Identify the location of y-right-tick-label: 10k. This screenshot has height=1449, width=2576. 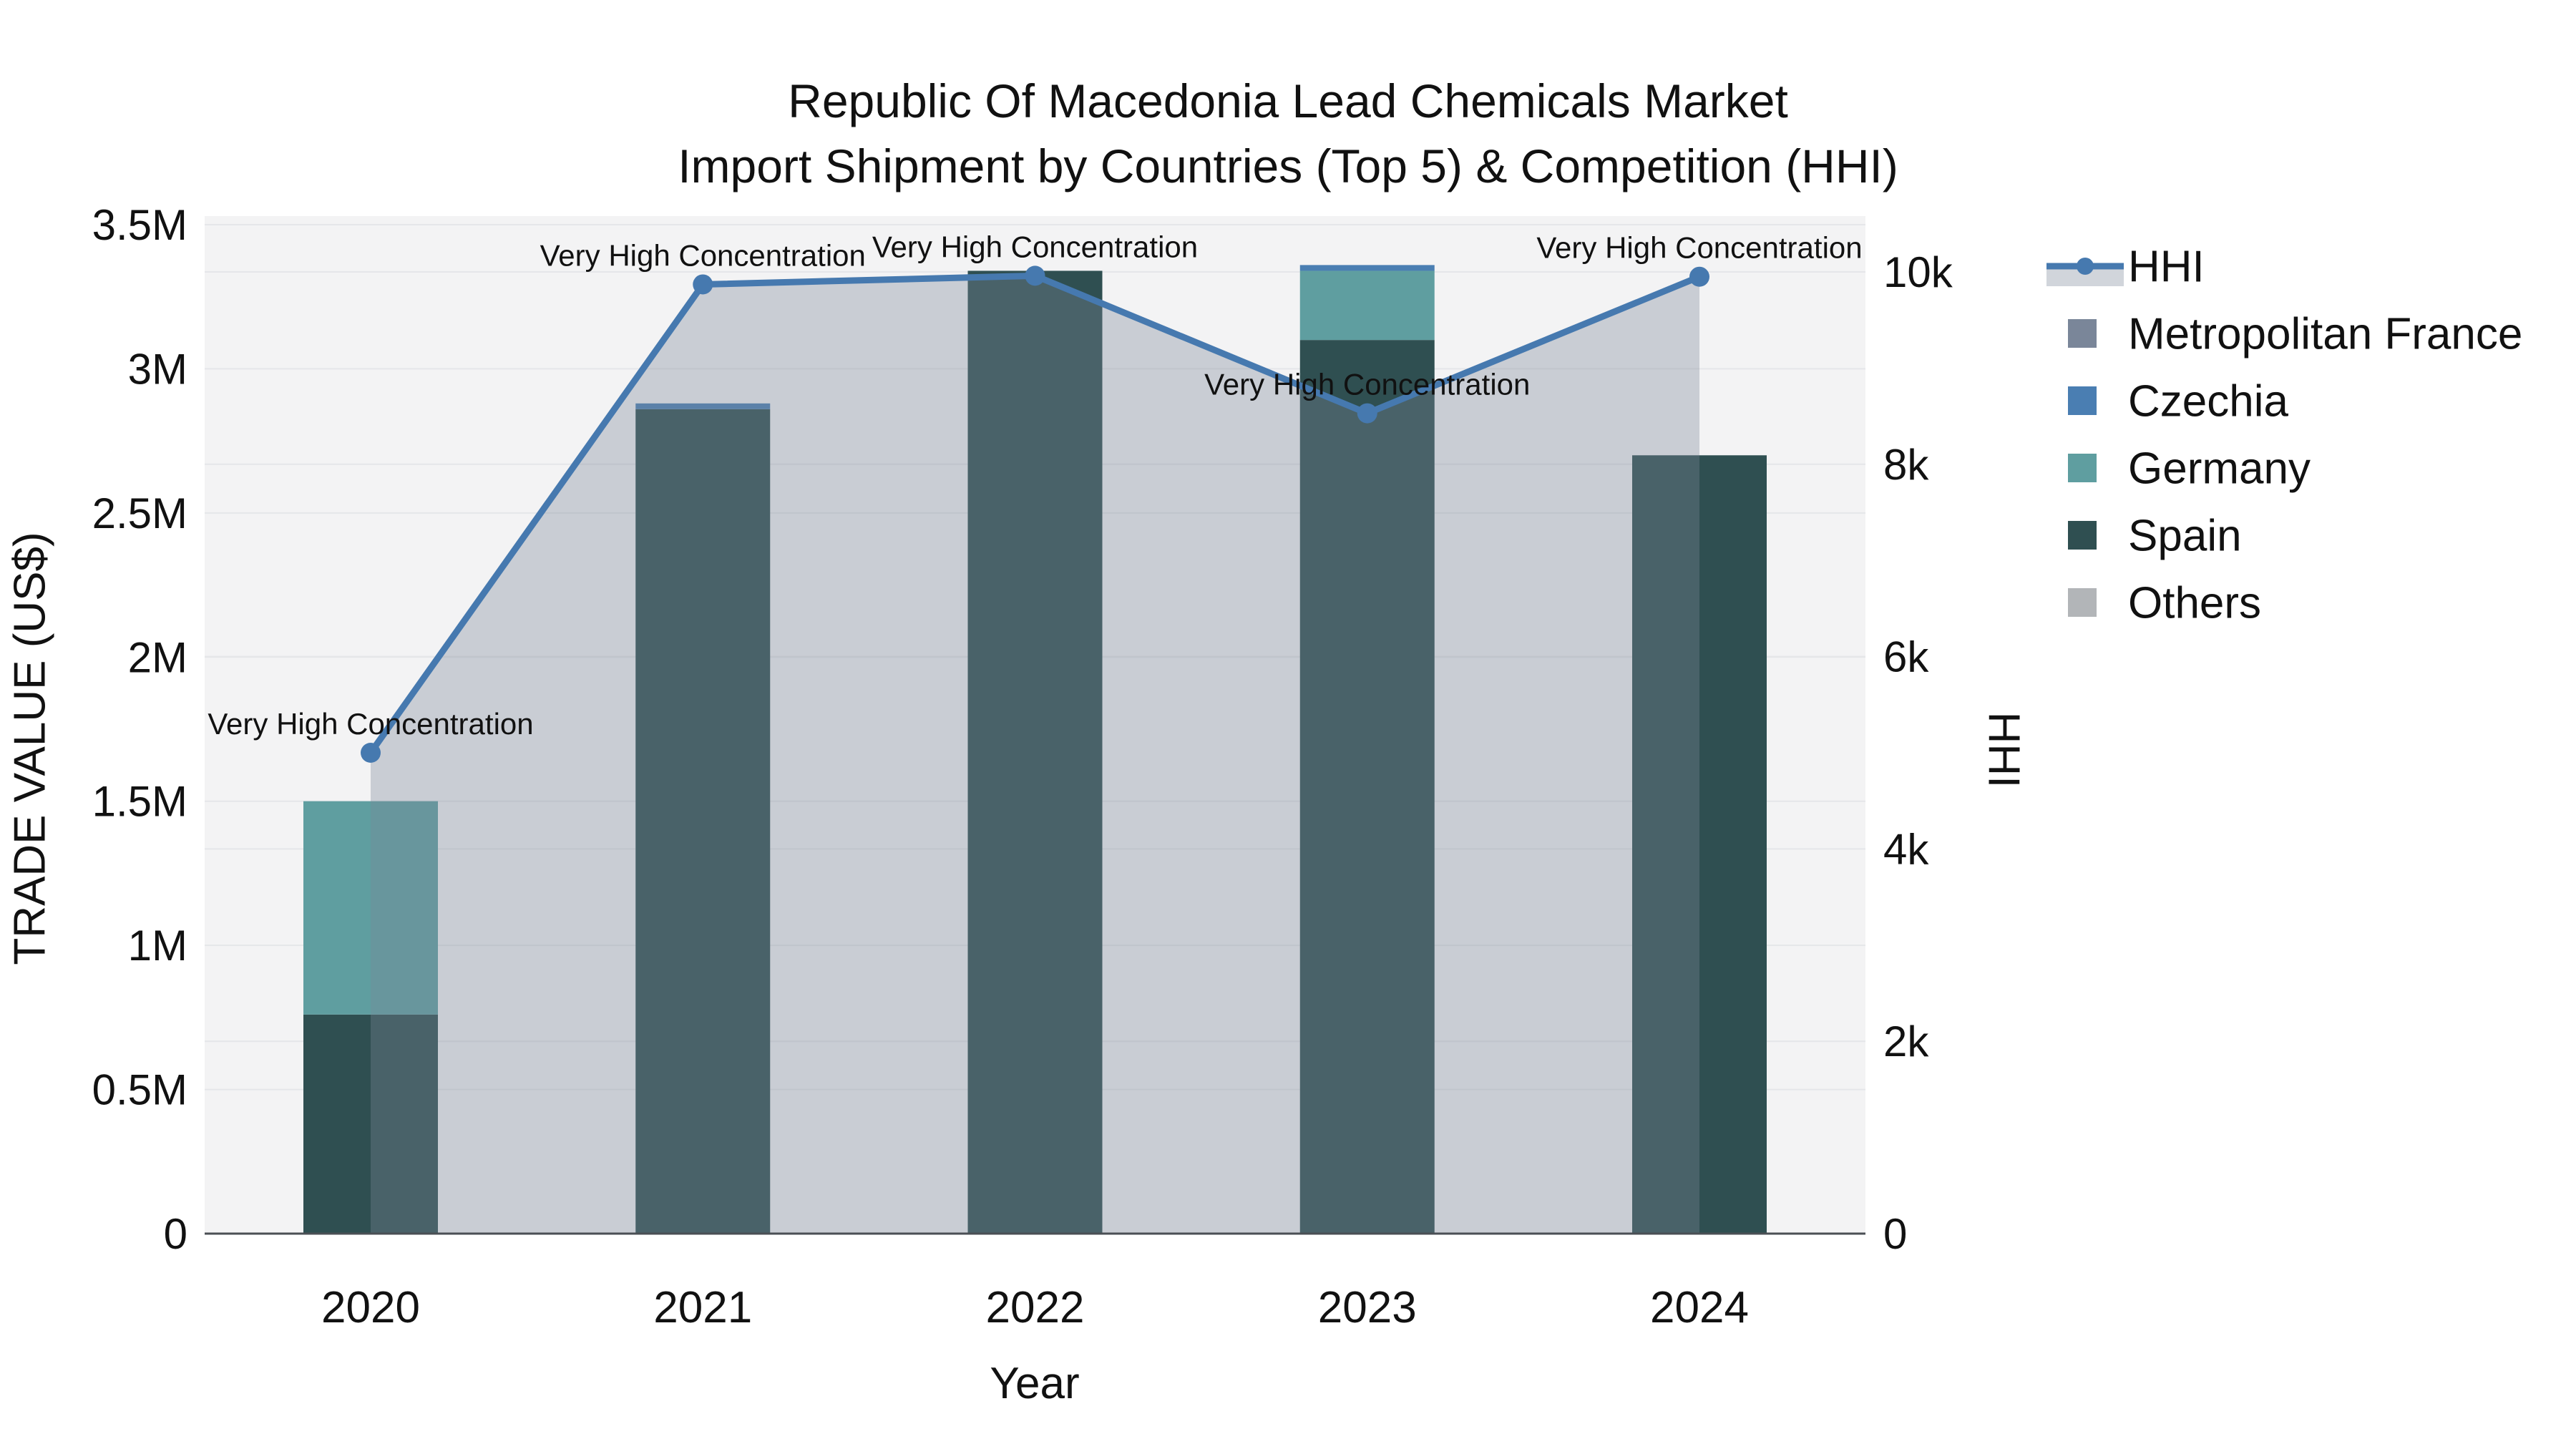
(1918, 272).